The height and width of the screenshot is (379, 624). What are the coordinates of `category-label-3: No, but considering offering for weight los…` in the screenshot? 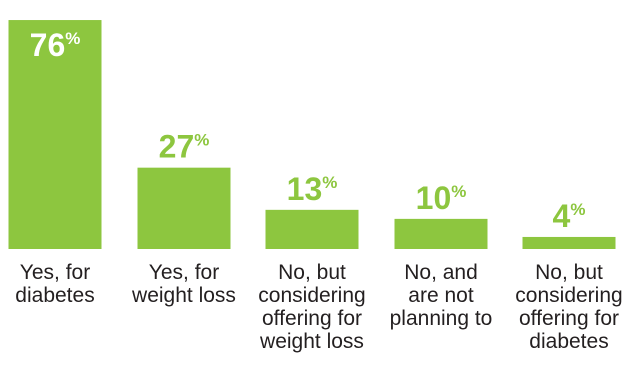 It's located at (311, 307).